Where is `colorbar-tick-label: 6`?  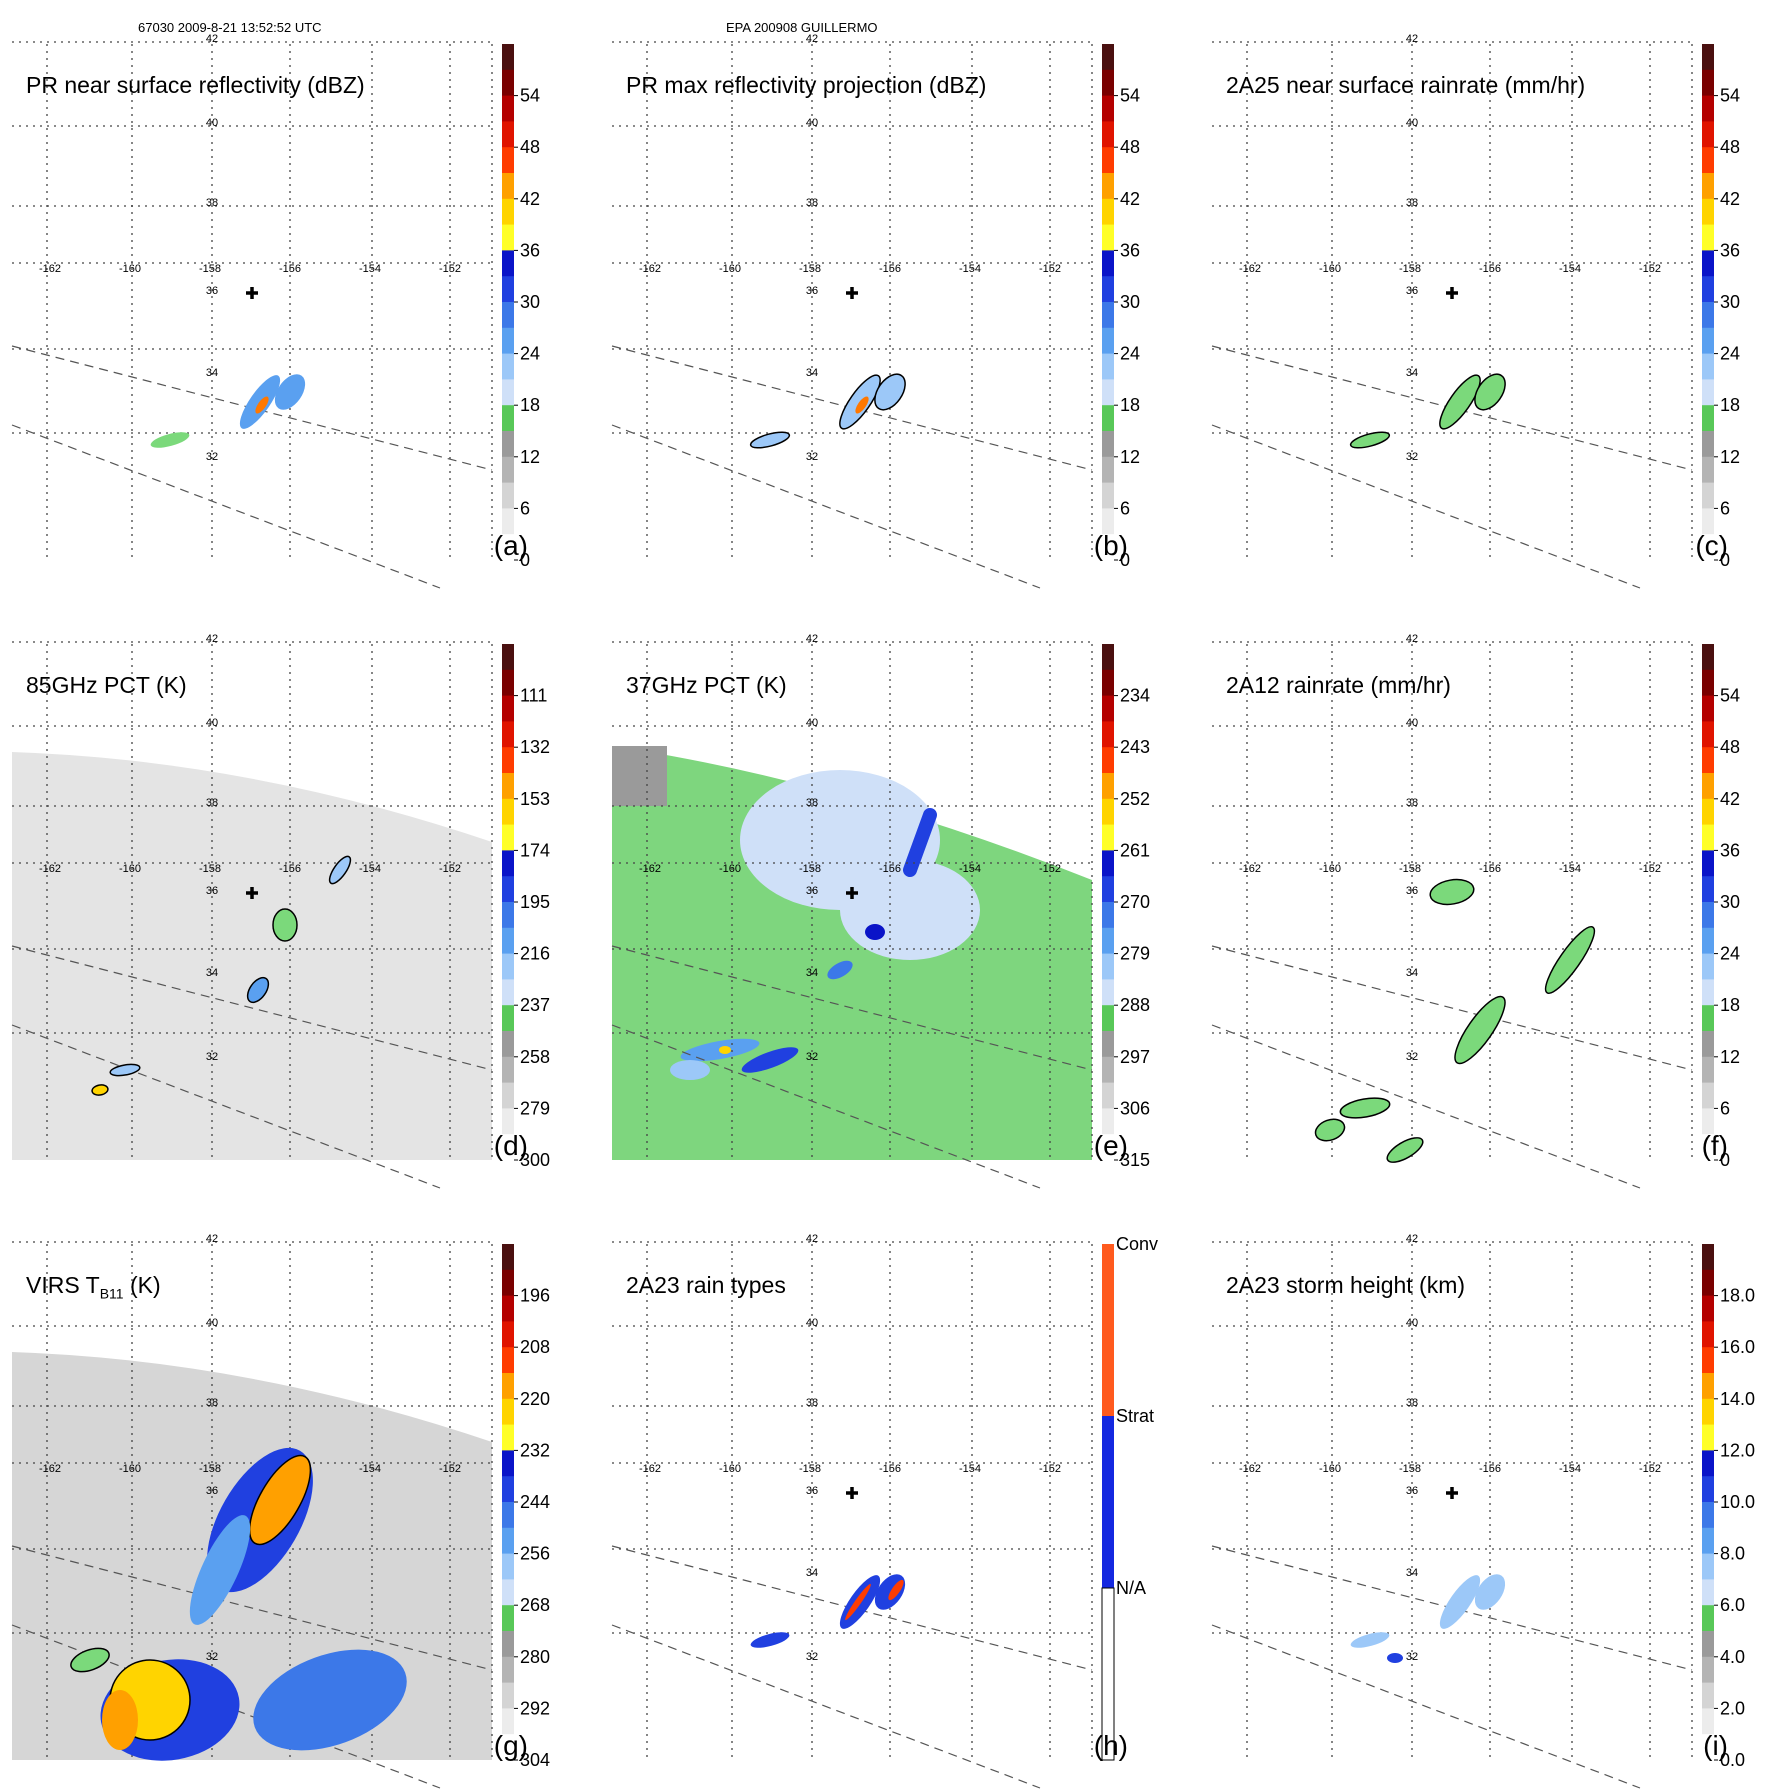 colorbar-tick-label: 6 is located at coordinates (1125, 508).